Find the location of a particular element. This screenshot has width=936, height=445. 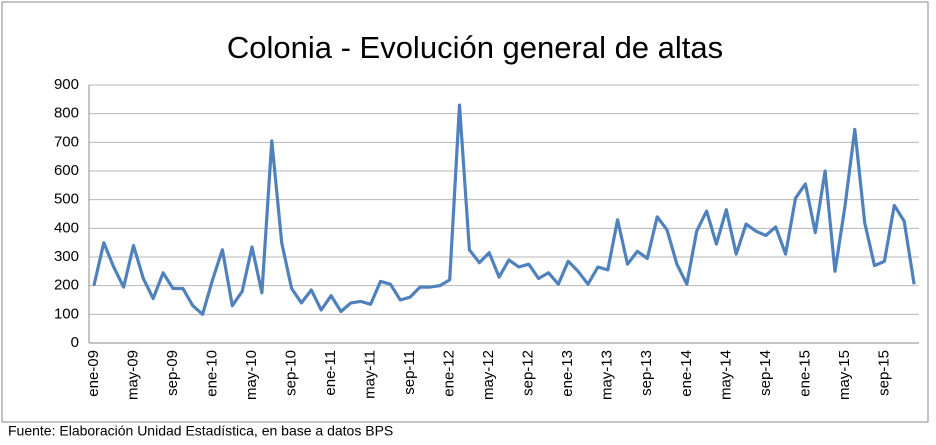

x-tick-label: ene-15 is located at coordinates (804, 373).